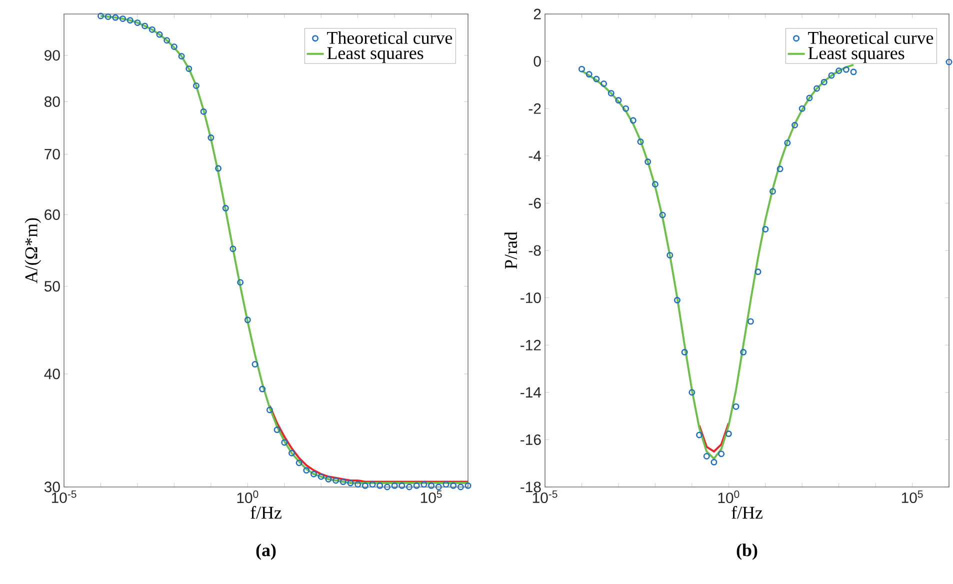  I want to click on y-tick-label: -18, so click(530, 487).